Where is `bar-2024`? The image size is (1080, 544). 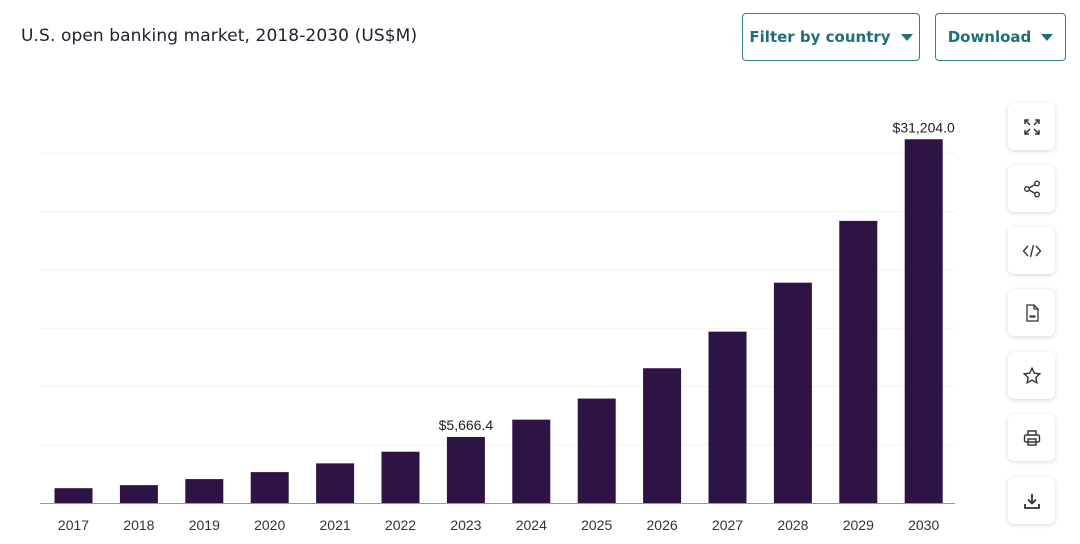 bar-2024 is located at coordinates (531, 461).